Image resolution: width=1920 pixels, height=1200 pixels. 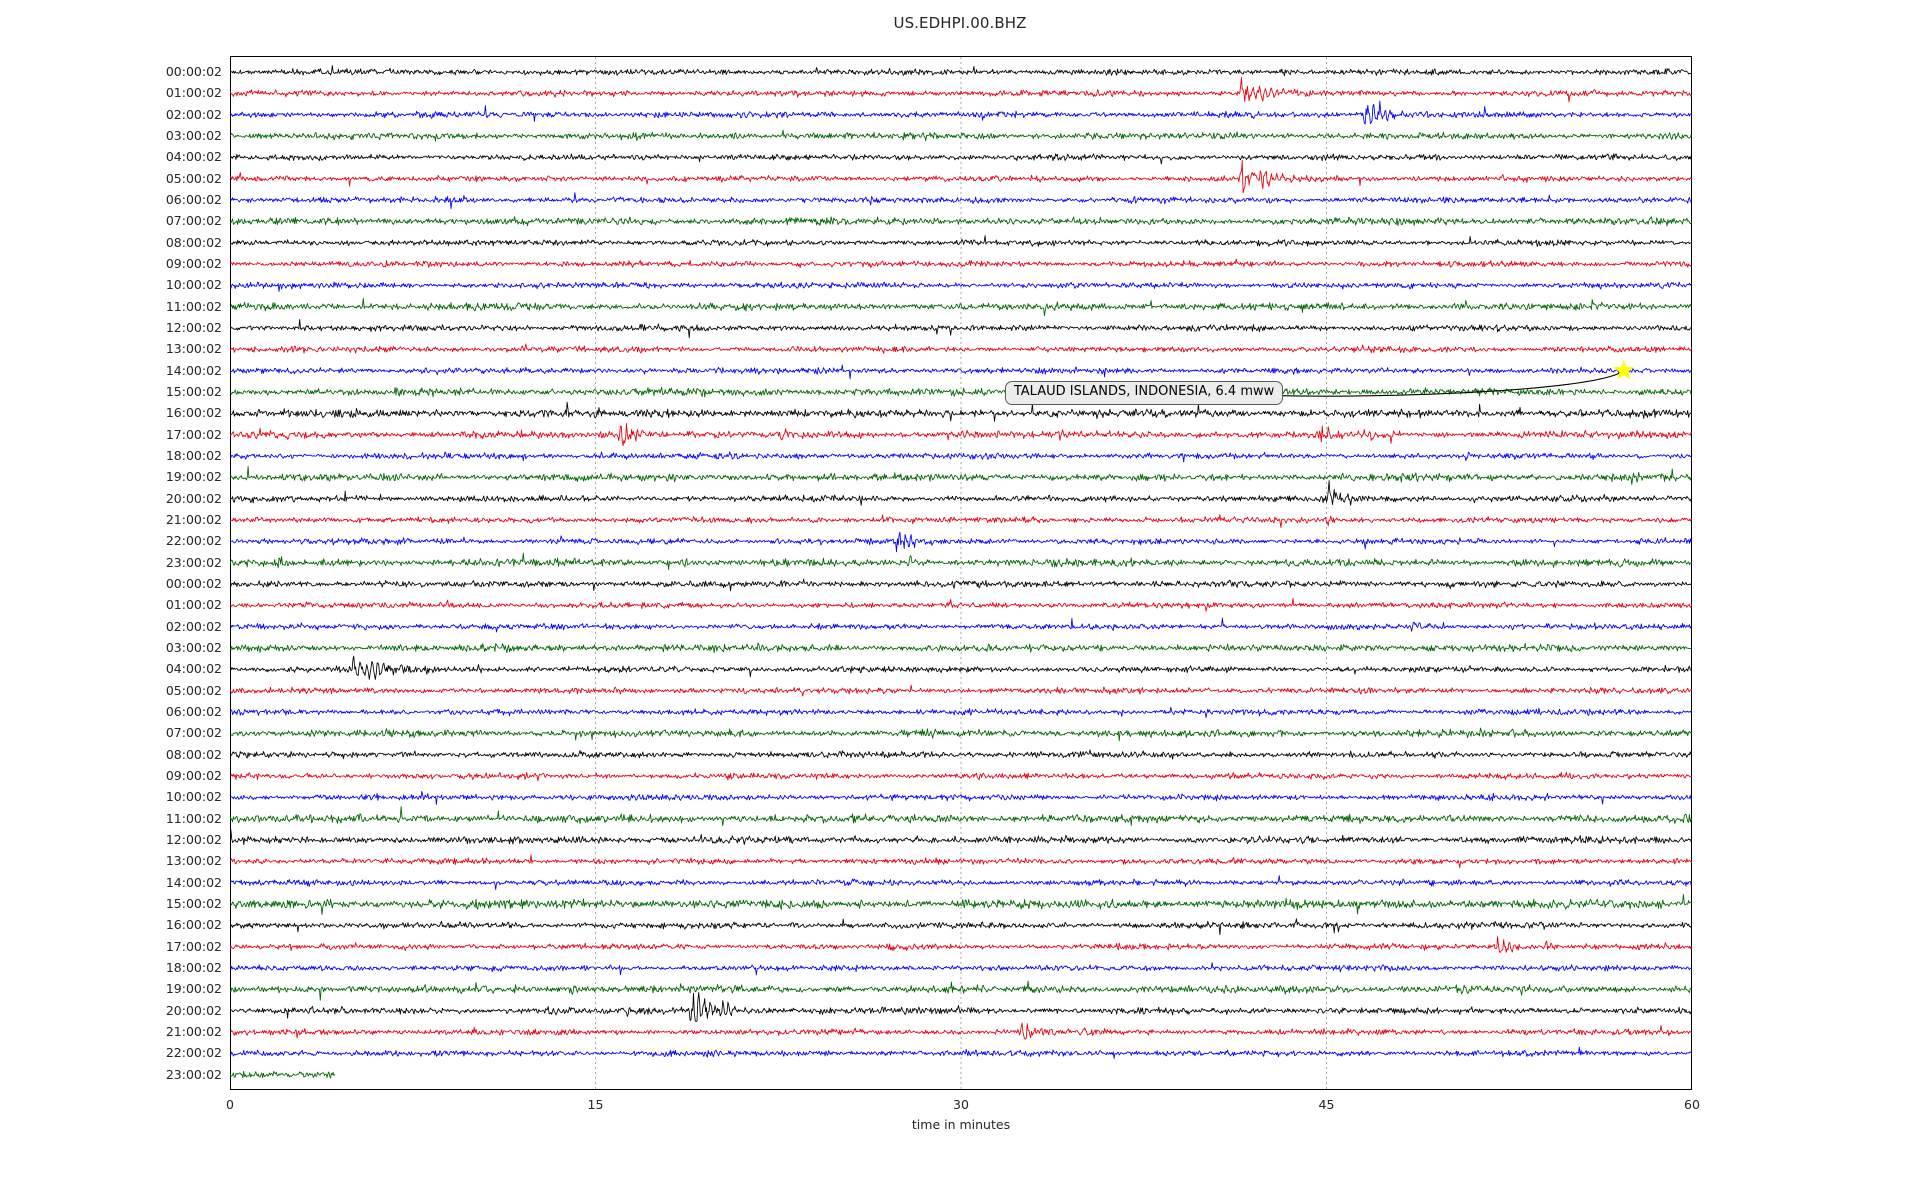 I want to click on y-tick-label-26: 02:00:02, so click(x=193, y=626).